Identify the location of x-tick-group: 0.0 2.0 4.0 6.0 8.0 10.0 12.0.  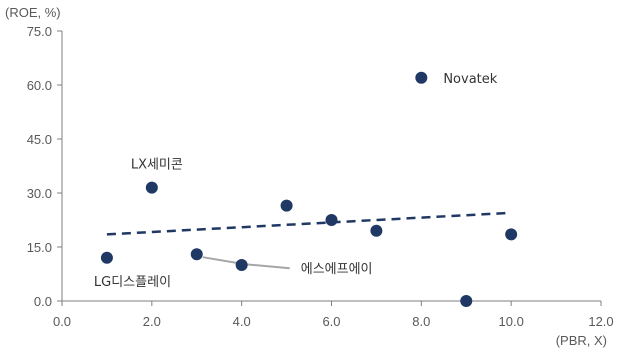
(333, 315).